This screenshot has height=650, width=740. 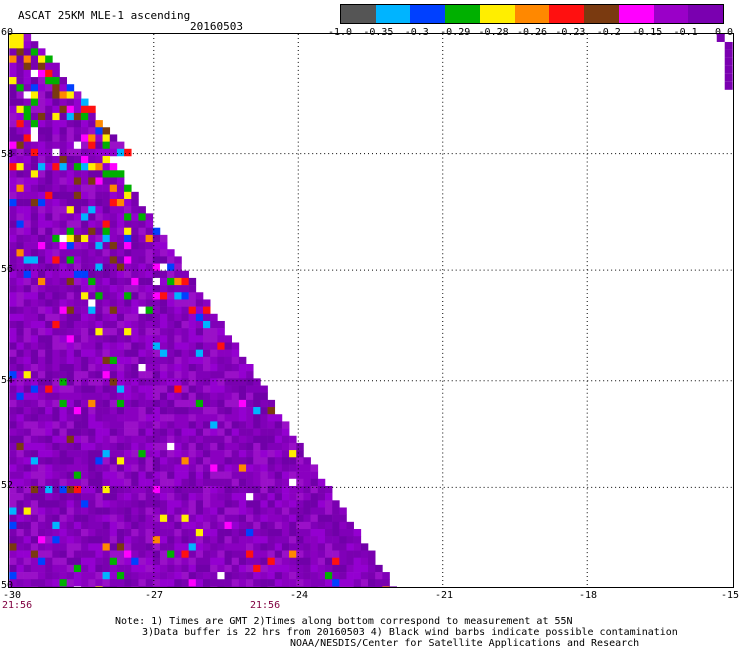 I want to click on colorbar-swatch, so click(x=428, y=14).